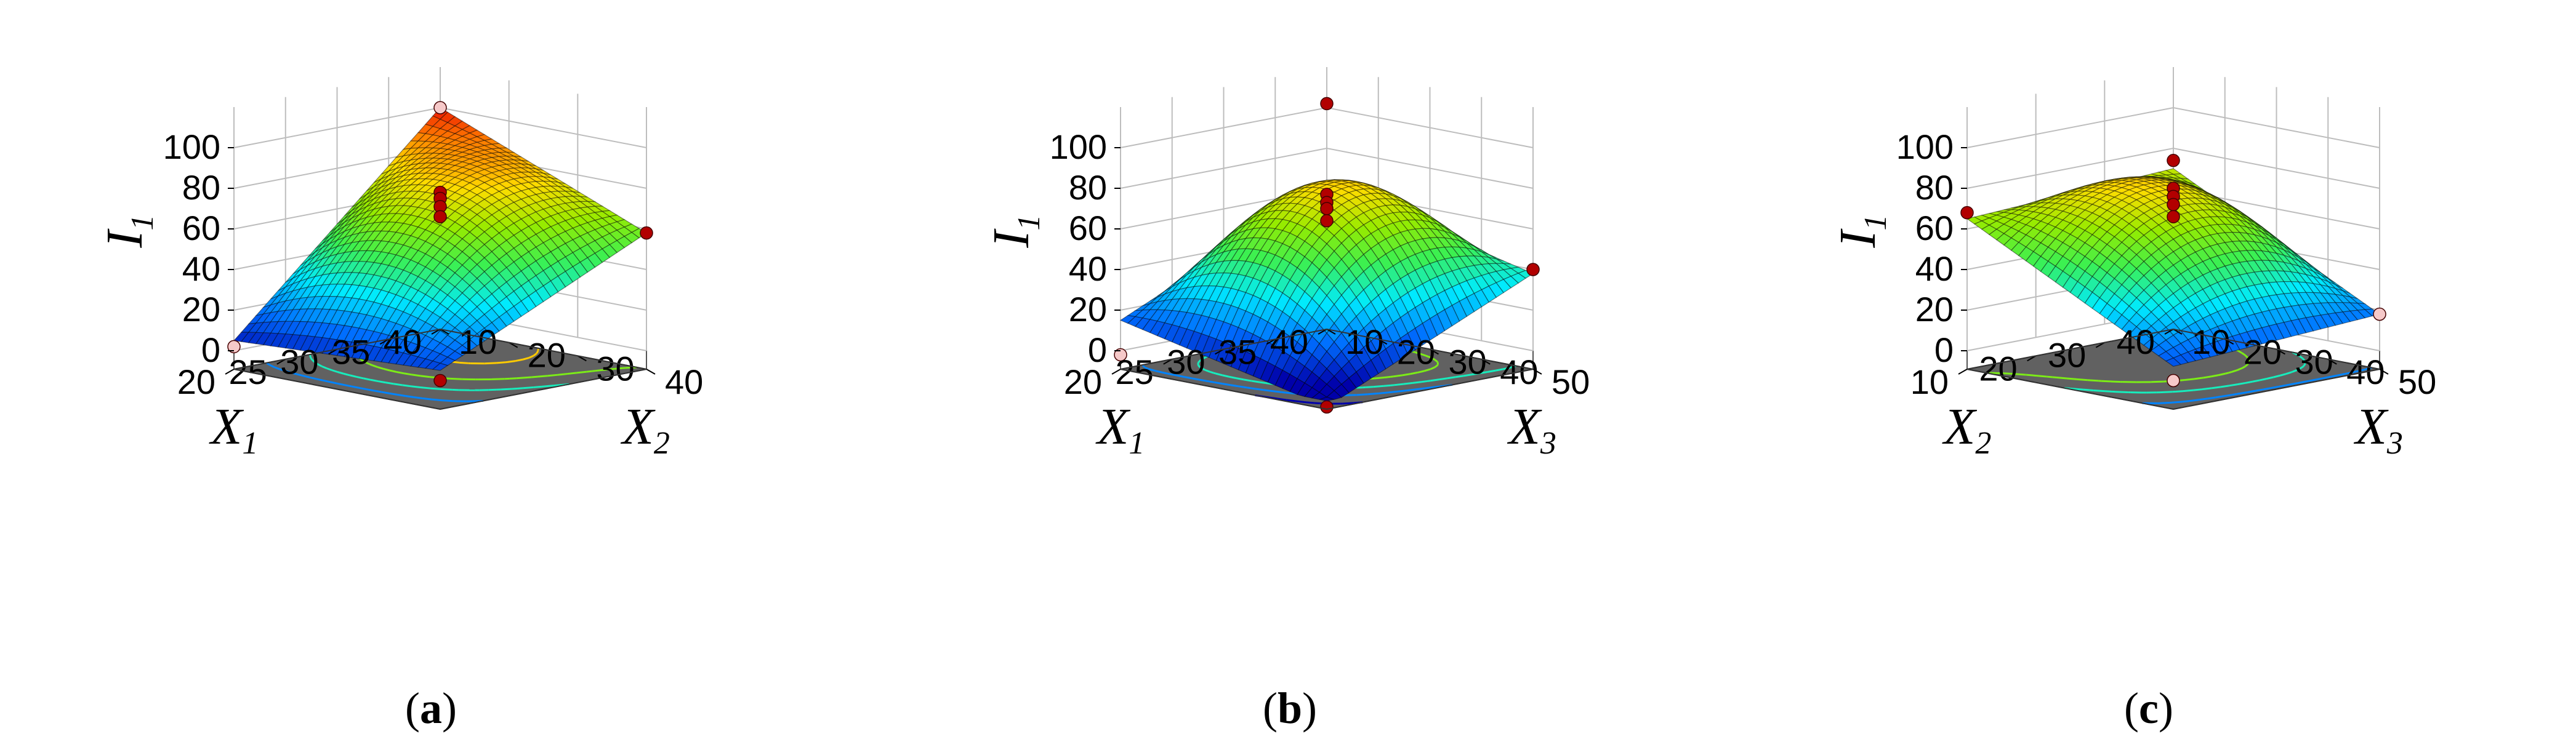  What do you see at coordinates (142, 223) in the screenshot?
I see `z-axis-label-sub: 1` at bounding box center [142, 223].